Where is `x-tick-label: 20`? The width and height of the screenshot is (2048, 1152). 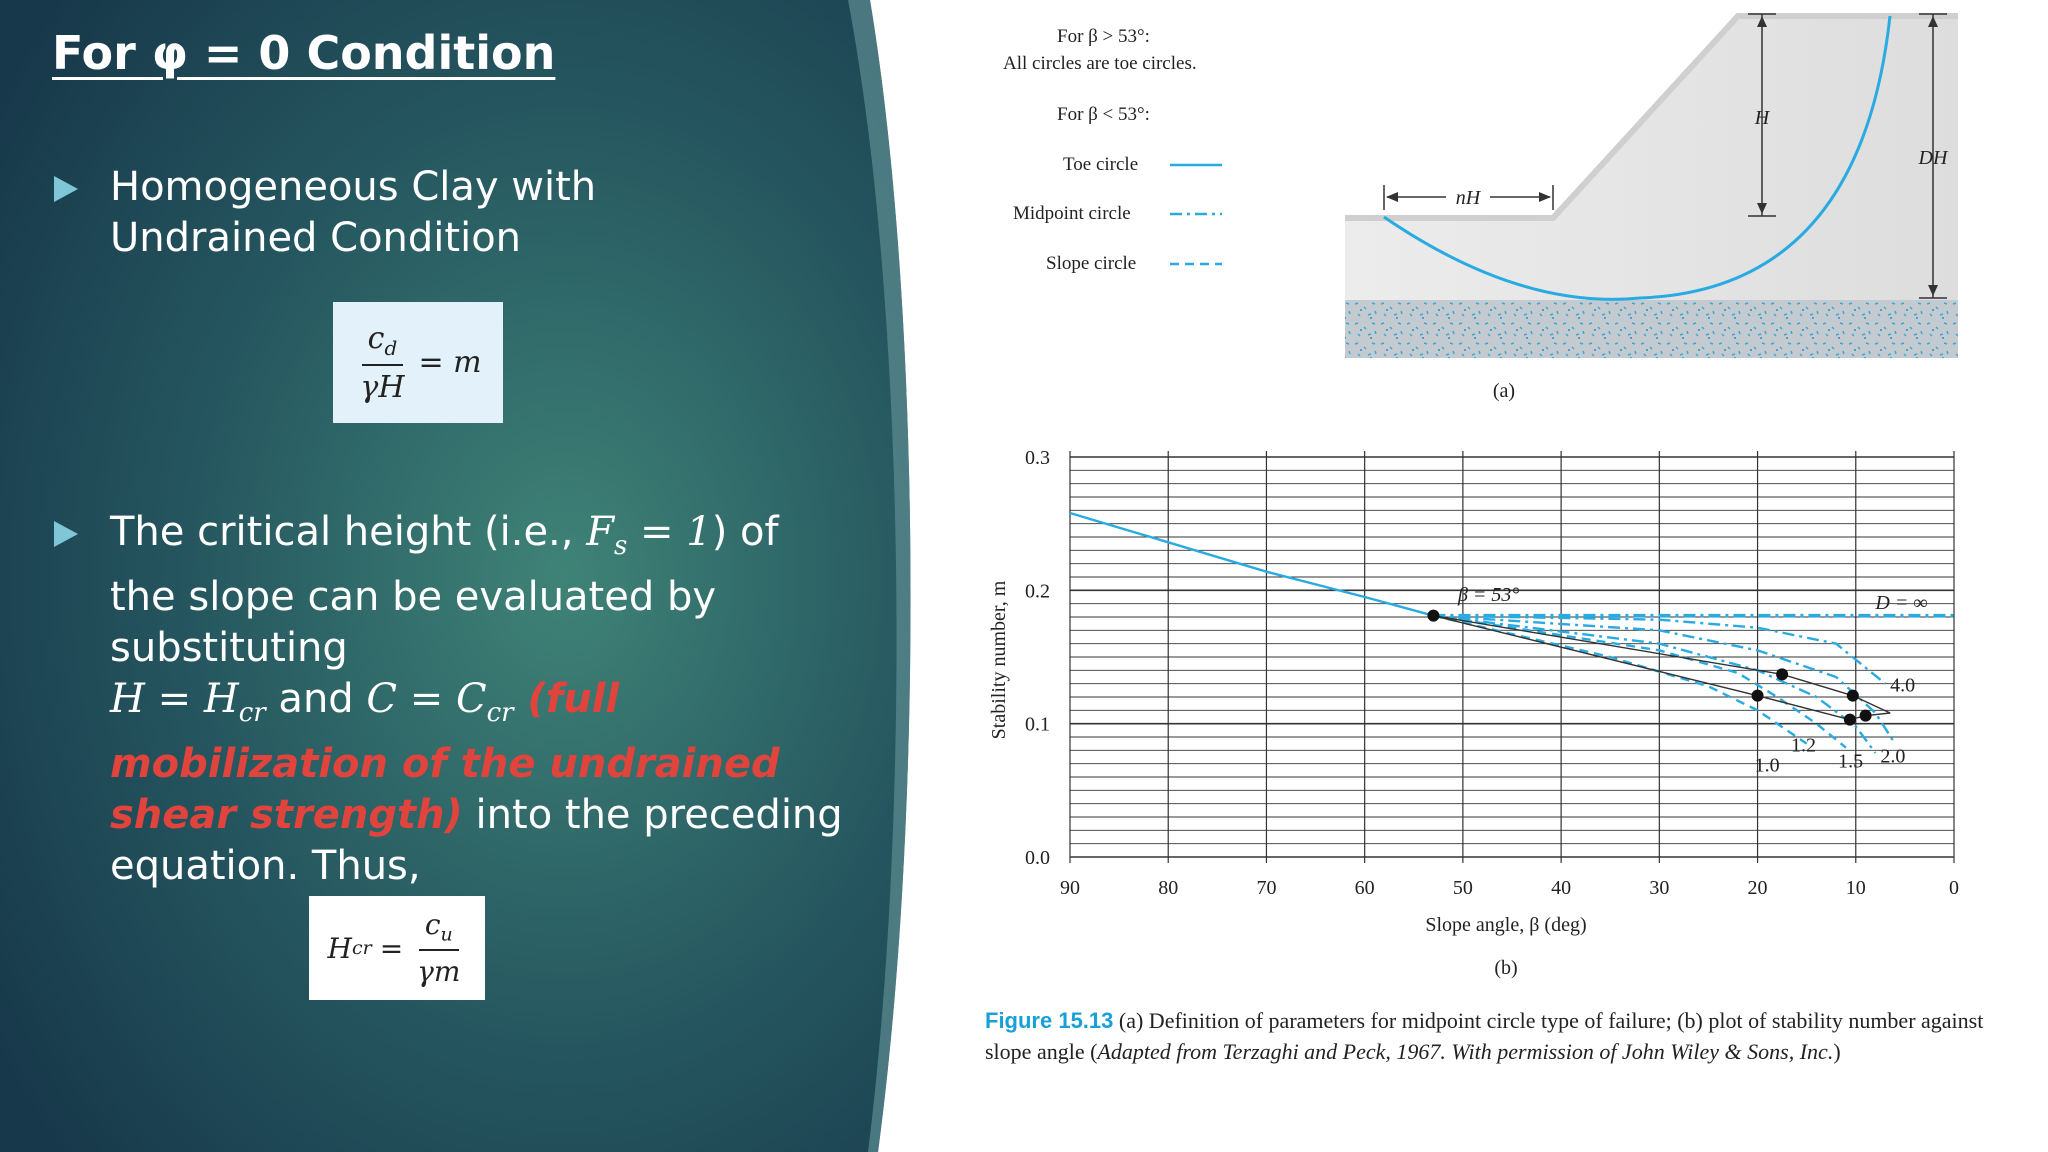
x-tick-label: 20 is located at coordinates (1758, 888).